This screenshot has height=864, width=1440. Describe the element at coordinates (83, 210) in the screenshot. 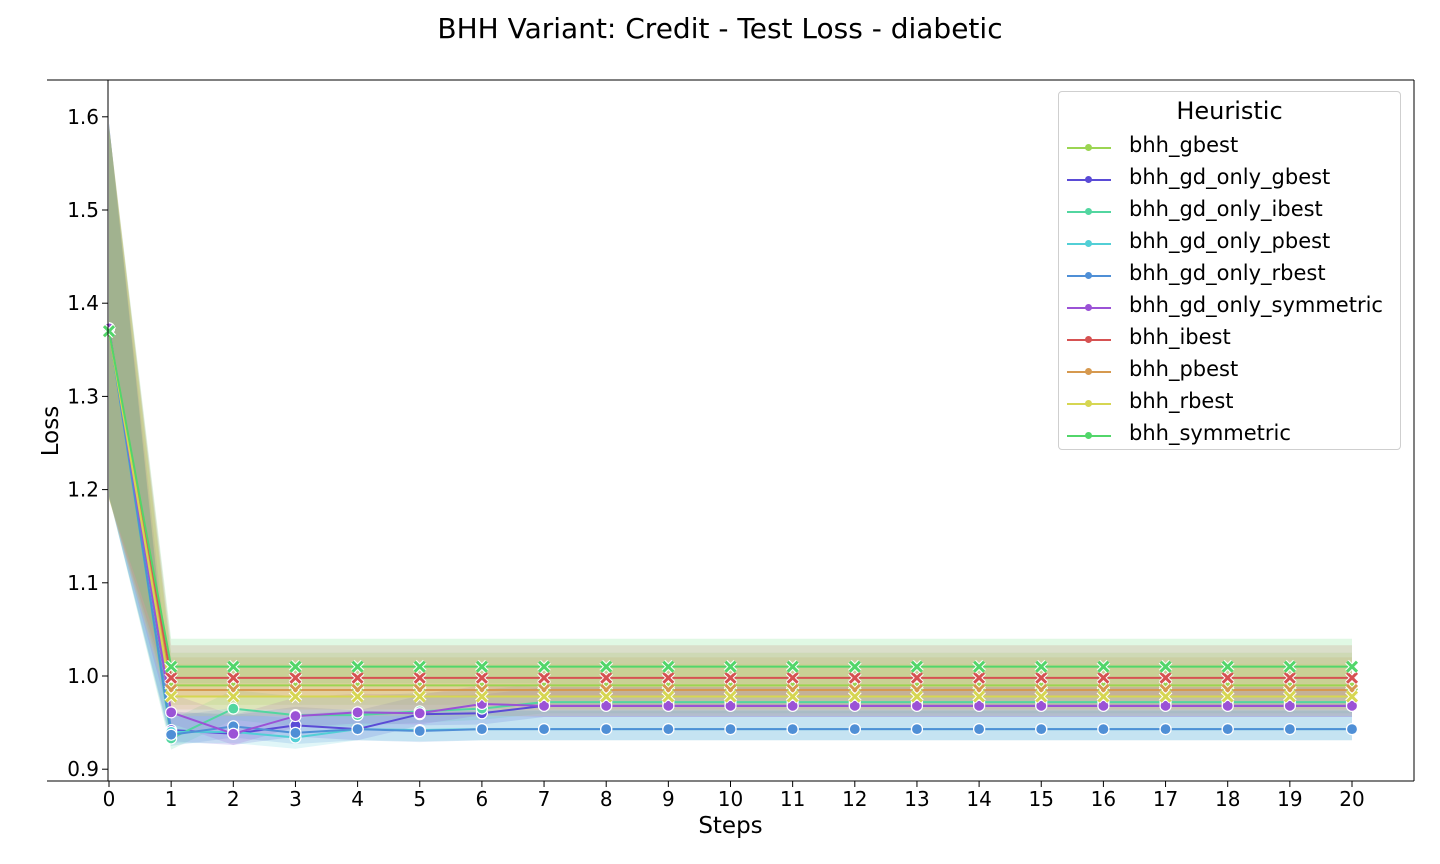

I see `y-tick-label-1.5: 1.5` at that location.